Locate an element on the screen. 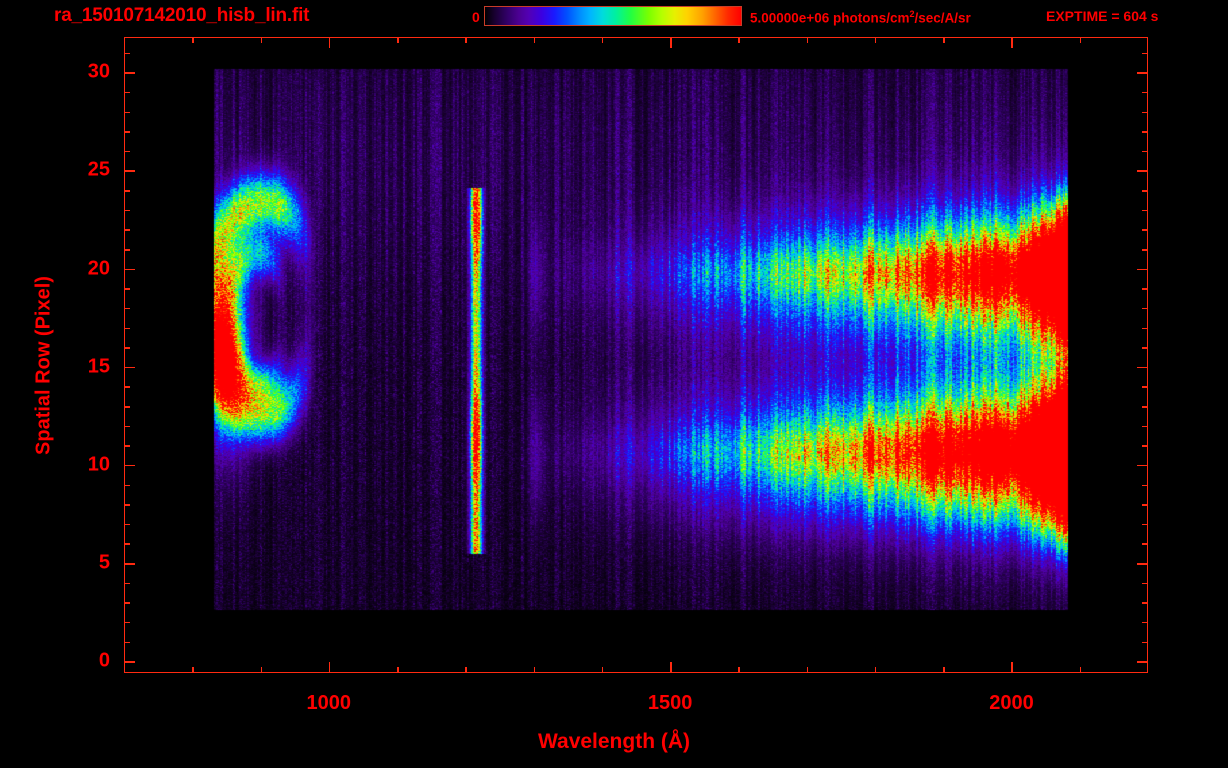  y-tick-label: 30 is located at coordinates (98, 71).